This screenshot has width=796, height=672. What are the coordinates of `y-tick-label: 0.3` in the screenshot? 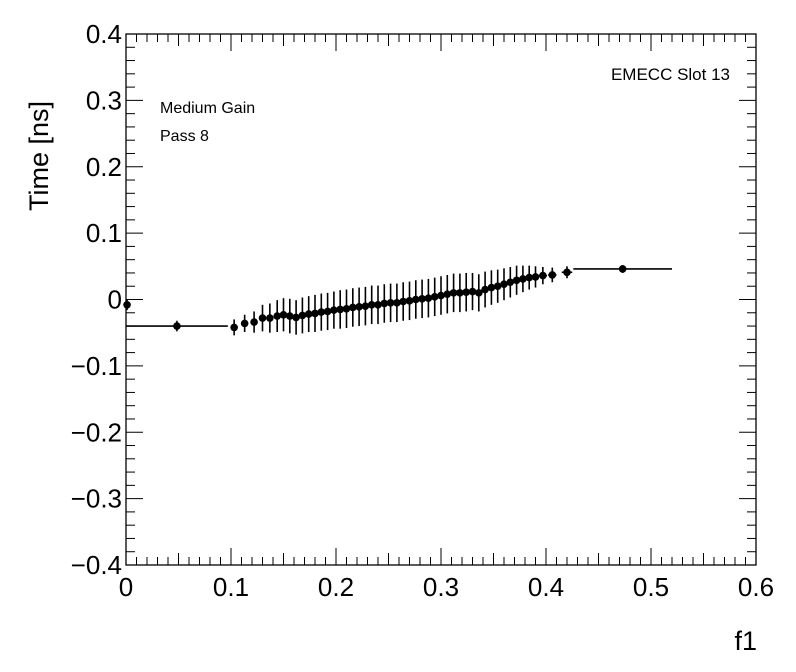 It's located at (104, 100).